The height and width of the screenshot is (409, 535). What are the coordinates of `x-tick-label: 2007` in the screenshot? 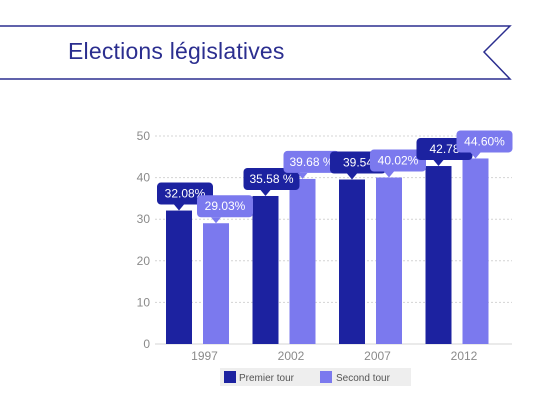 It's located at (377, 356).